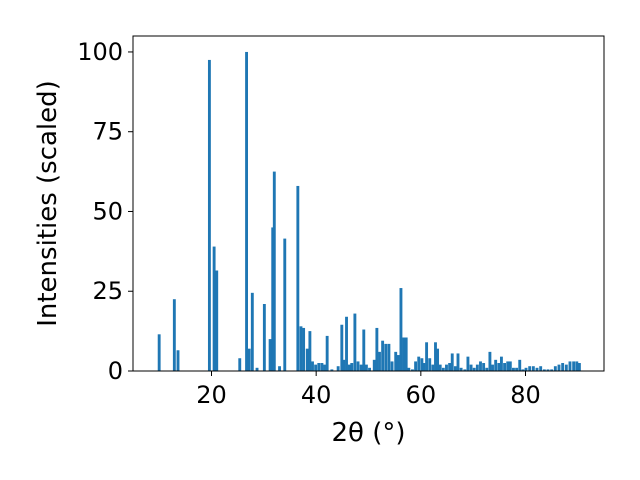  Describe the element at coordinates (368, 390) in the screenshot. I see `x-ticks-group: 20 40 60 80` at that location.